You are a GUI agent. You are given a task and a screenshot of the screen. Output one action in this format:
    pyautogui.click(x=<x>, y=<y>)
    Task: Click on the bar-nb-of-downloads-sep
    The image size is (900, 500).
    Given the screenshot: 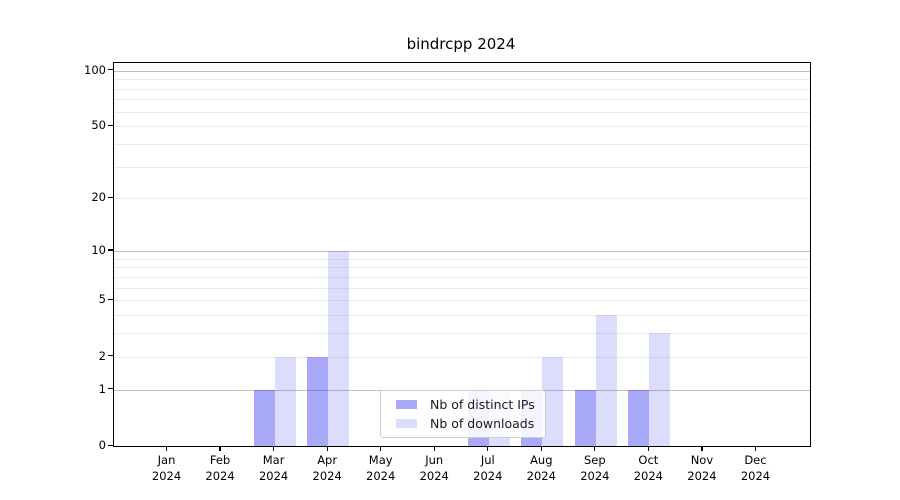 What is the action you would take?
    pyautogui.click(x=606, y=380)
    